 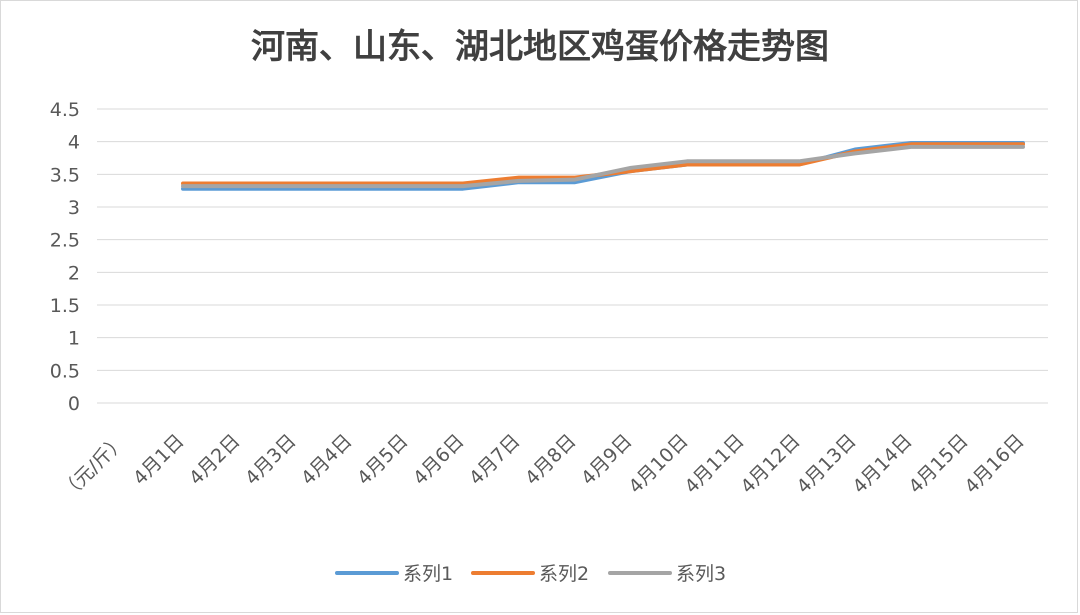 I want to click on x-tick-label: 4月5日, so click(x=383, y=460).